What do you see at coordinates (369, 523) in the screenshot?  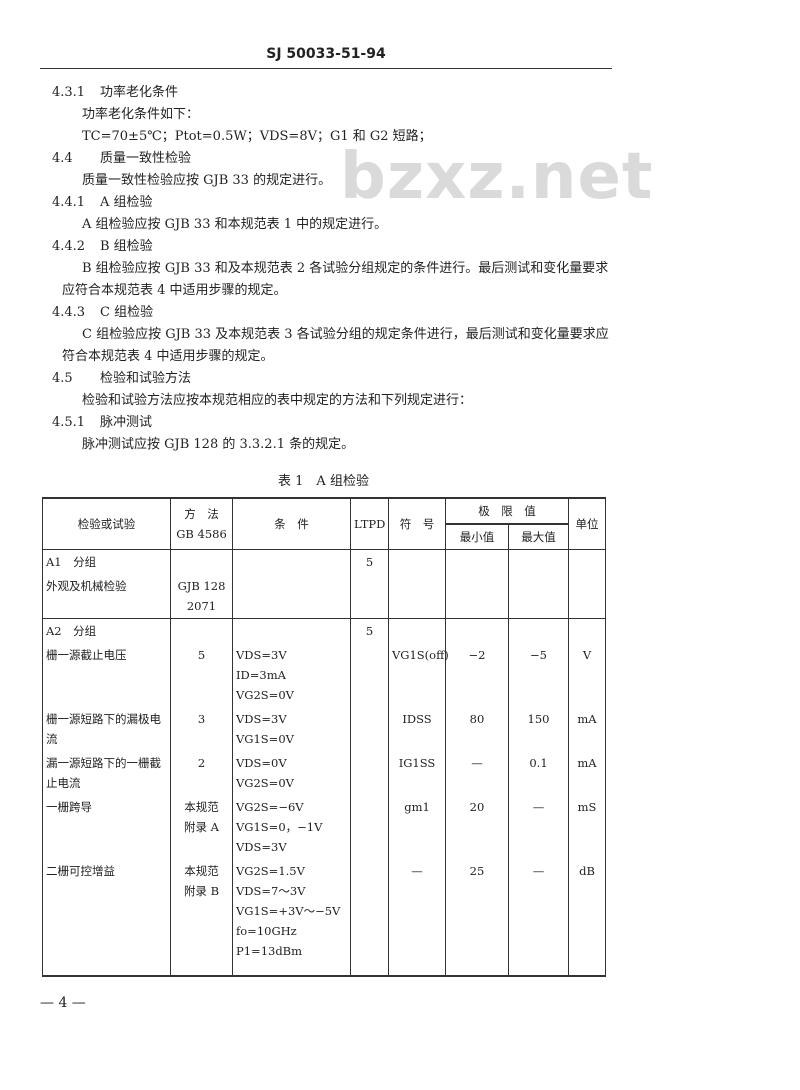 I see `header-cell: LTPD` at bounding box center [369, 523].